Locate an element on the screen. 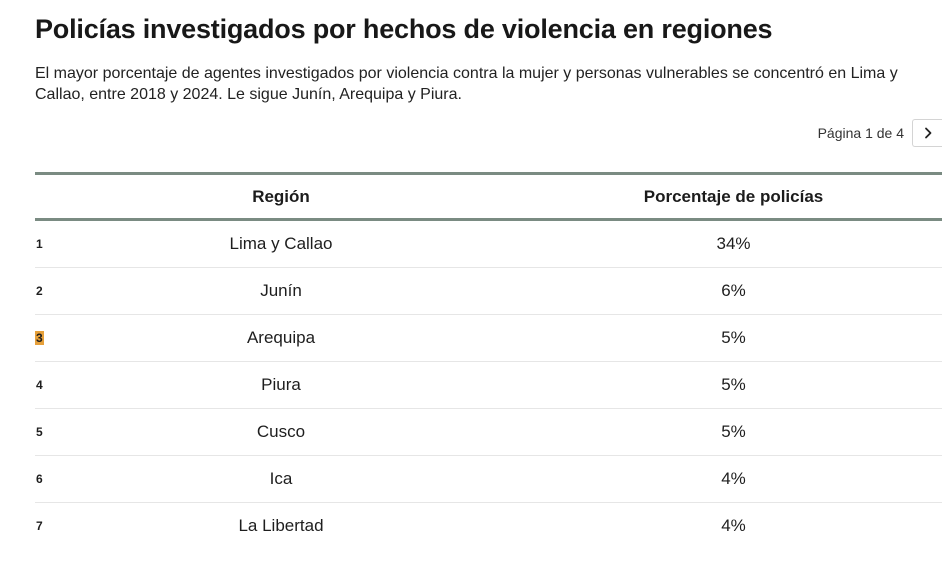 The image size is (942, 568). cell-percentage: 34% is located at coordinates (733, 243).